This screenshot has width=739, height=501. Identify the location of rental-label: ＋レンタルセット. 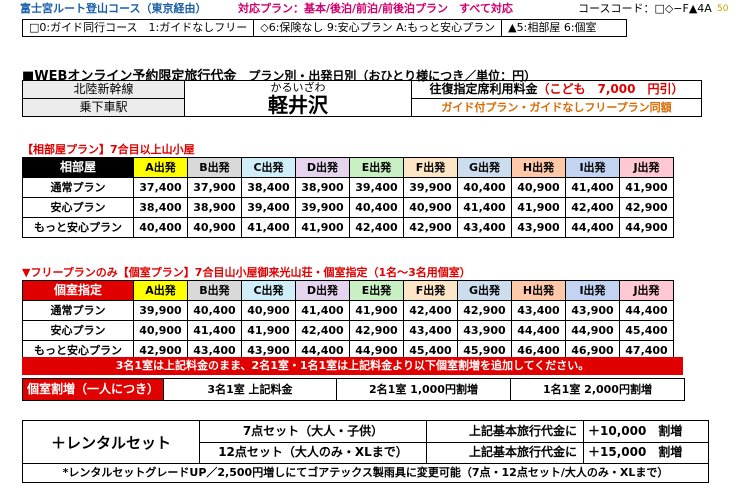
(111, 442).